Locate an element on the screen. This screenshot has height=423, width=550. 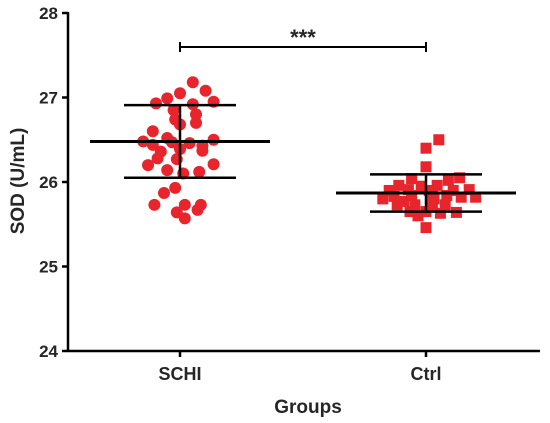
y-tick-label: 26 is located at coordinates (48, 182).